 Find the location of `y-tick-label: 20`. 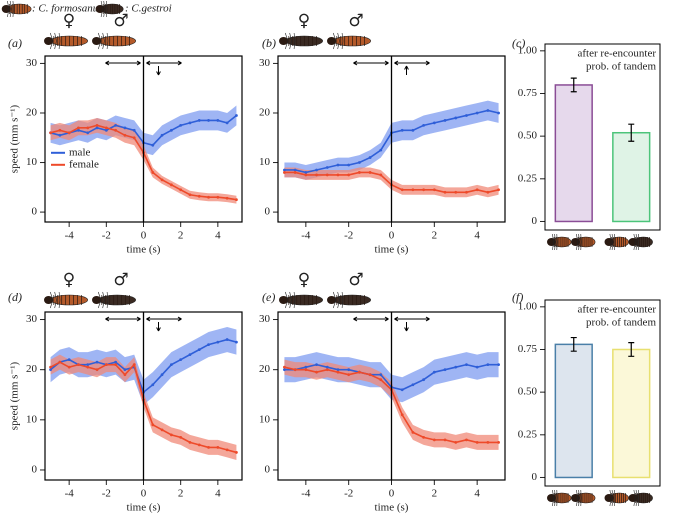

y-tick-label: 20 is located at coordinates (265, 113).